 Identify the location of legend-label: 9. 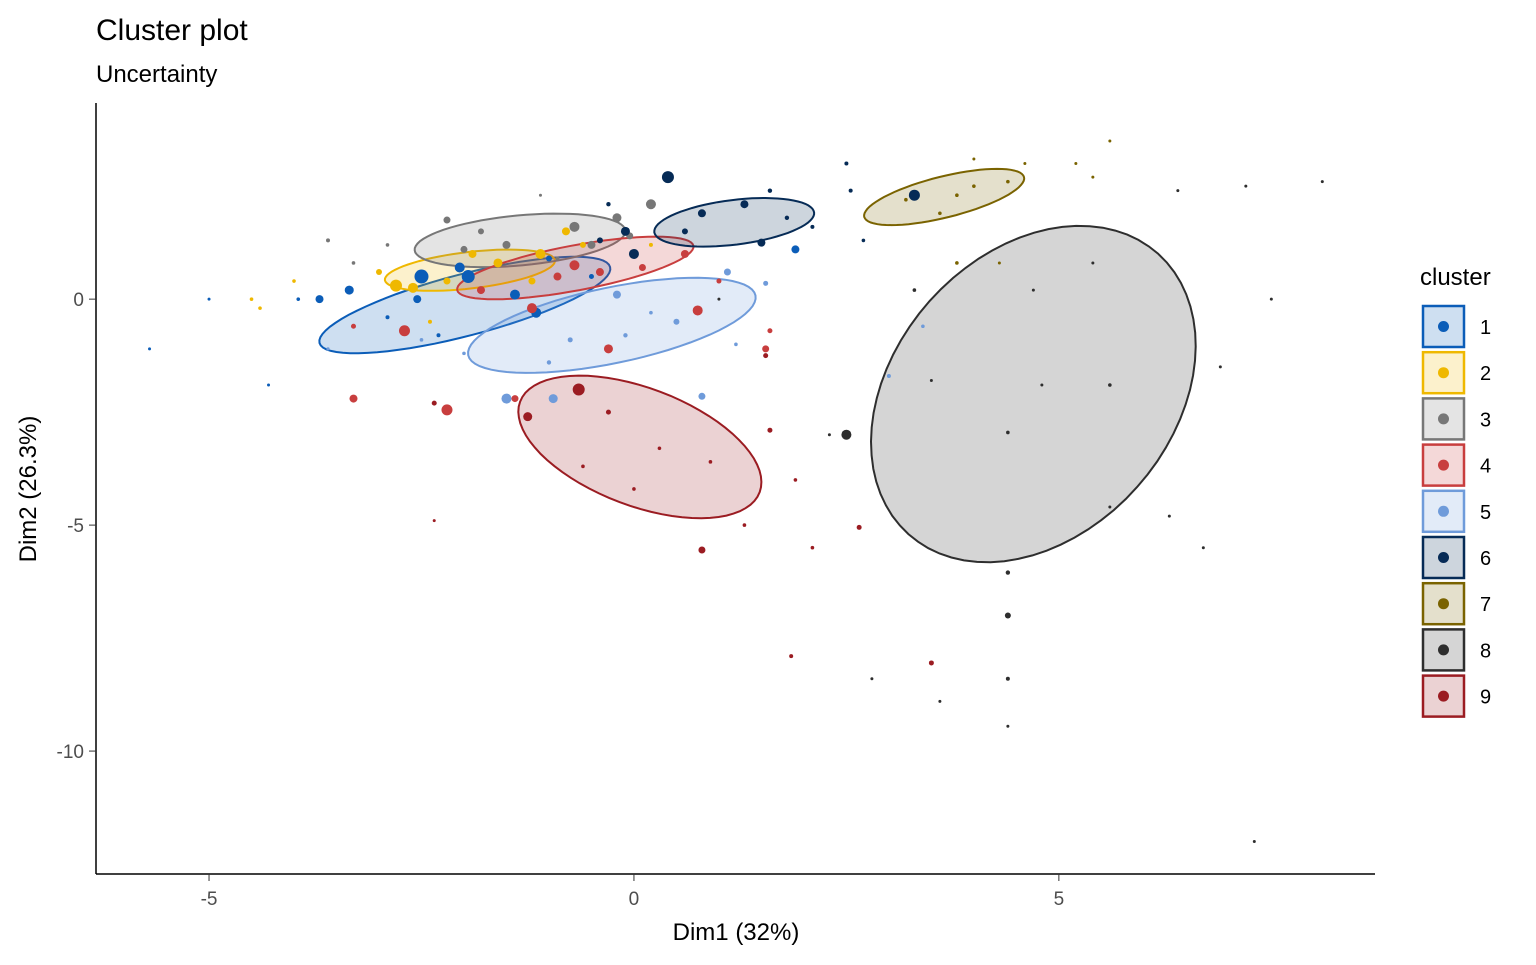
(1485, 698).